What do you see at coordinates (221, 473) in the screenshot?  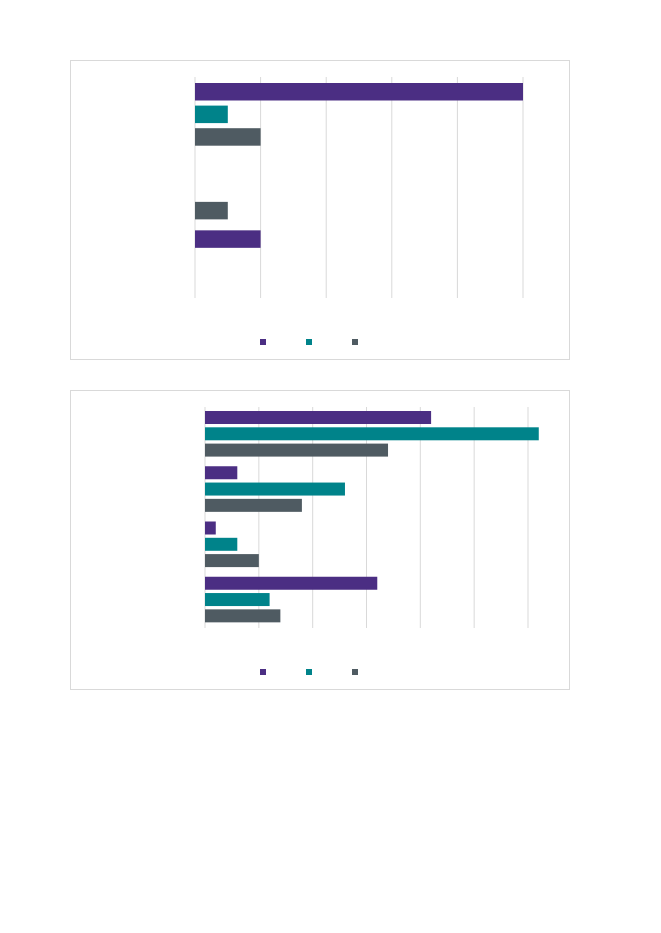 I see `bar-chart2-cat1-series0` at bounding box center [221, 473].